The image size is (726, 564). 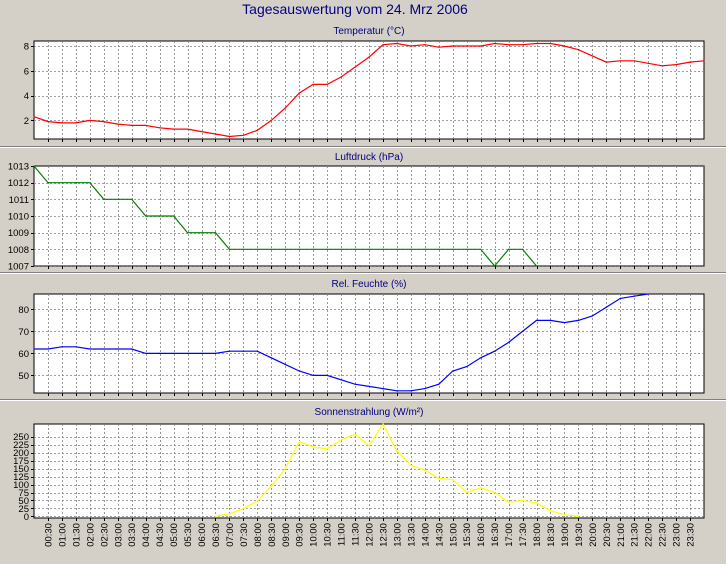 I want to click on x-tick-label: 18:00, so click(x=537, y=535).